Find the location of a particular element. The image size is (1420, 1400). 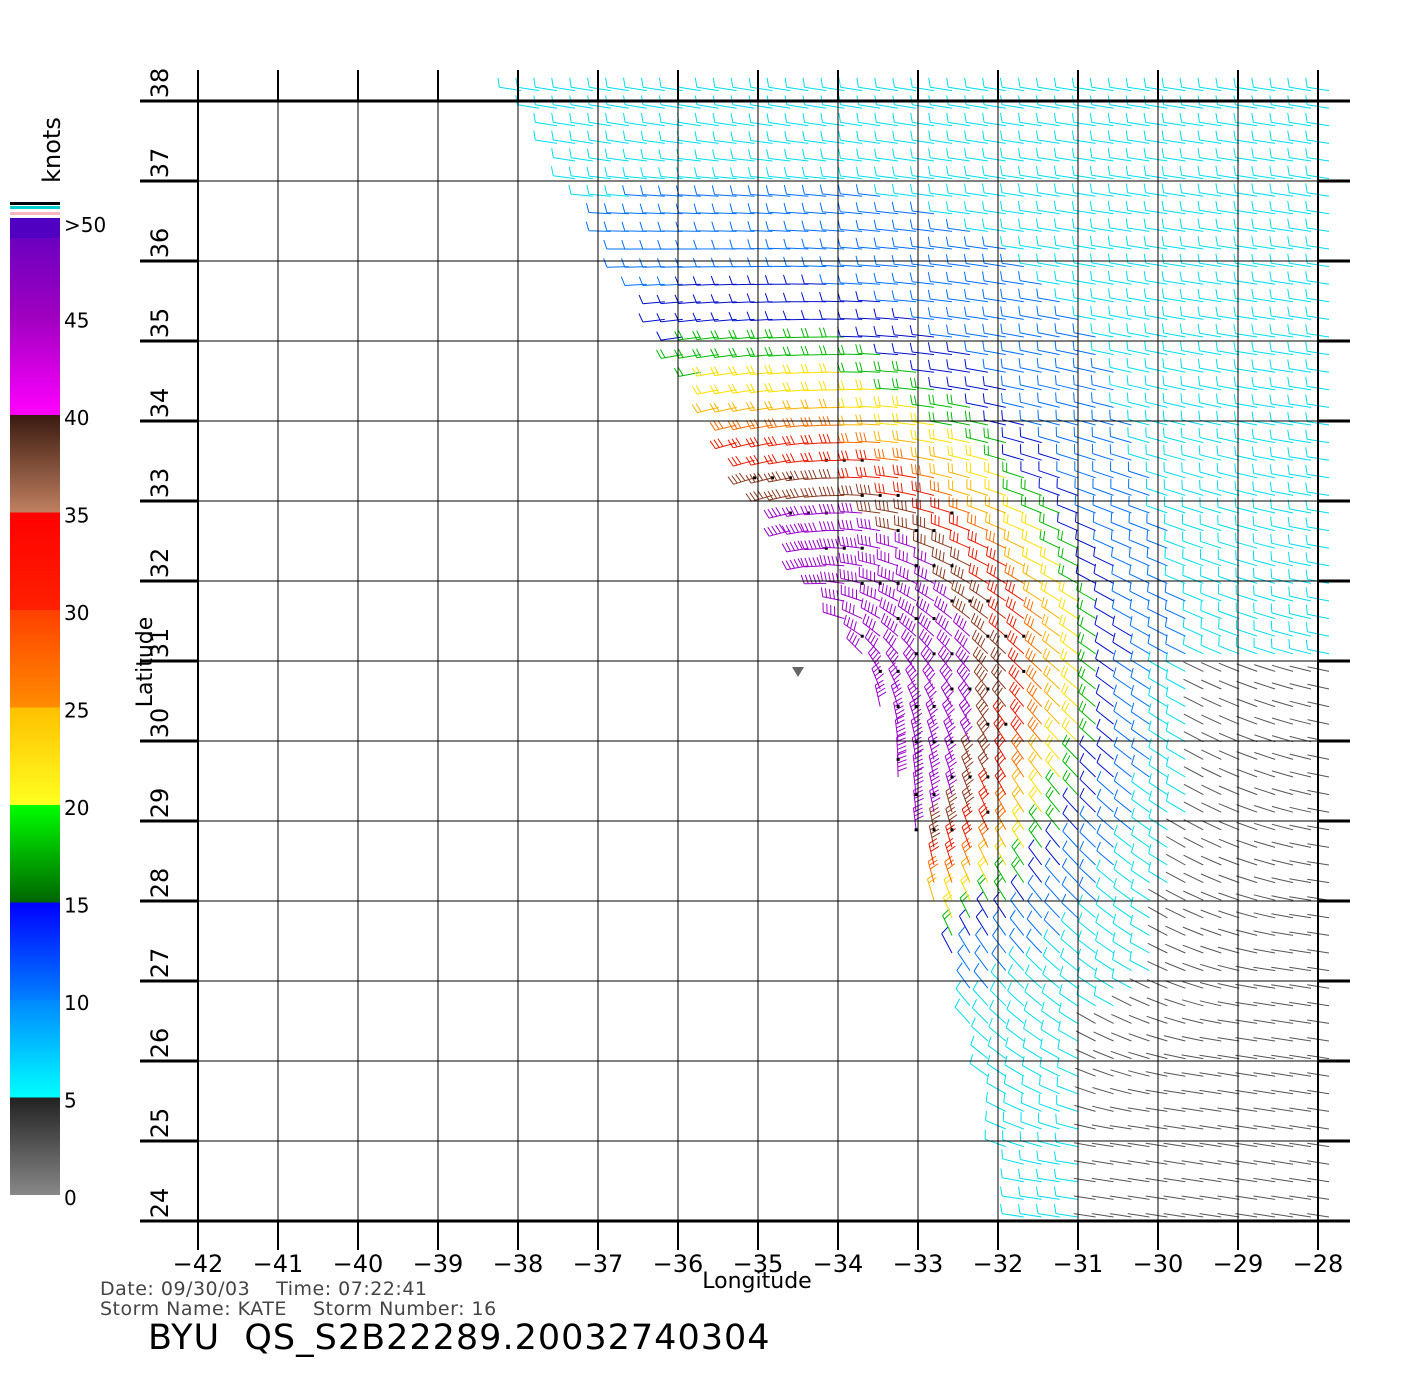

y-tick-label: 33 is located at coordinates (160, 483).